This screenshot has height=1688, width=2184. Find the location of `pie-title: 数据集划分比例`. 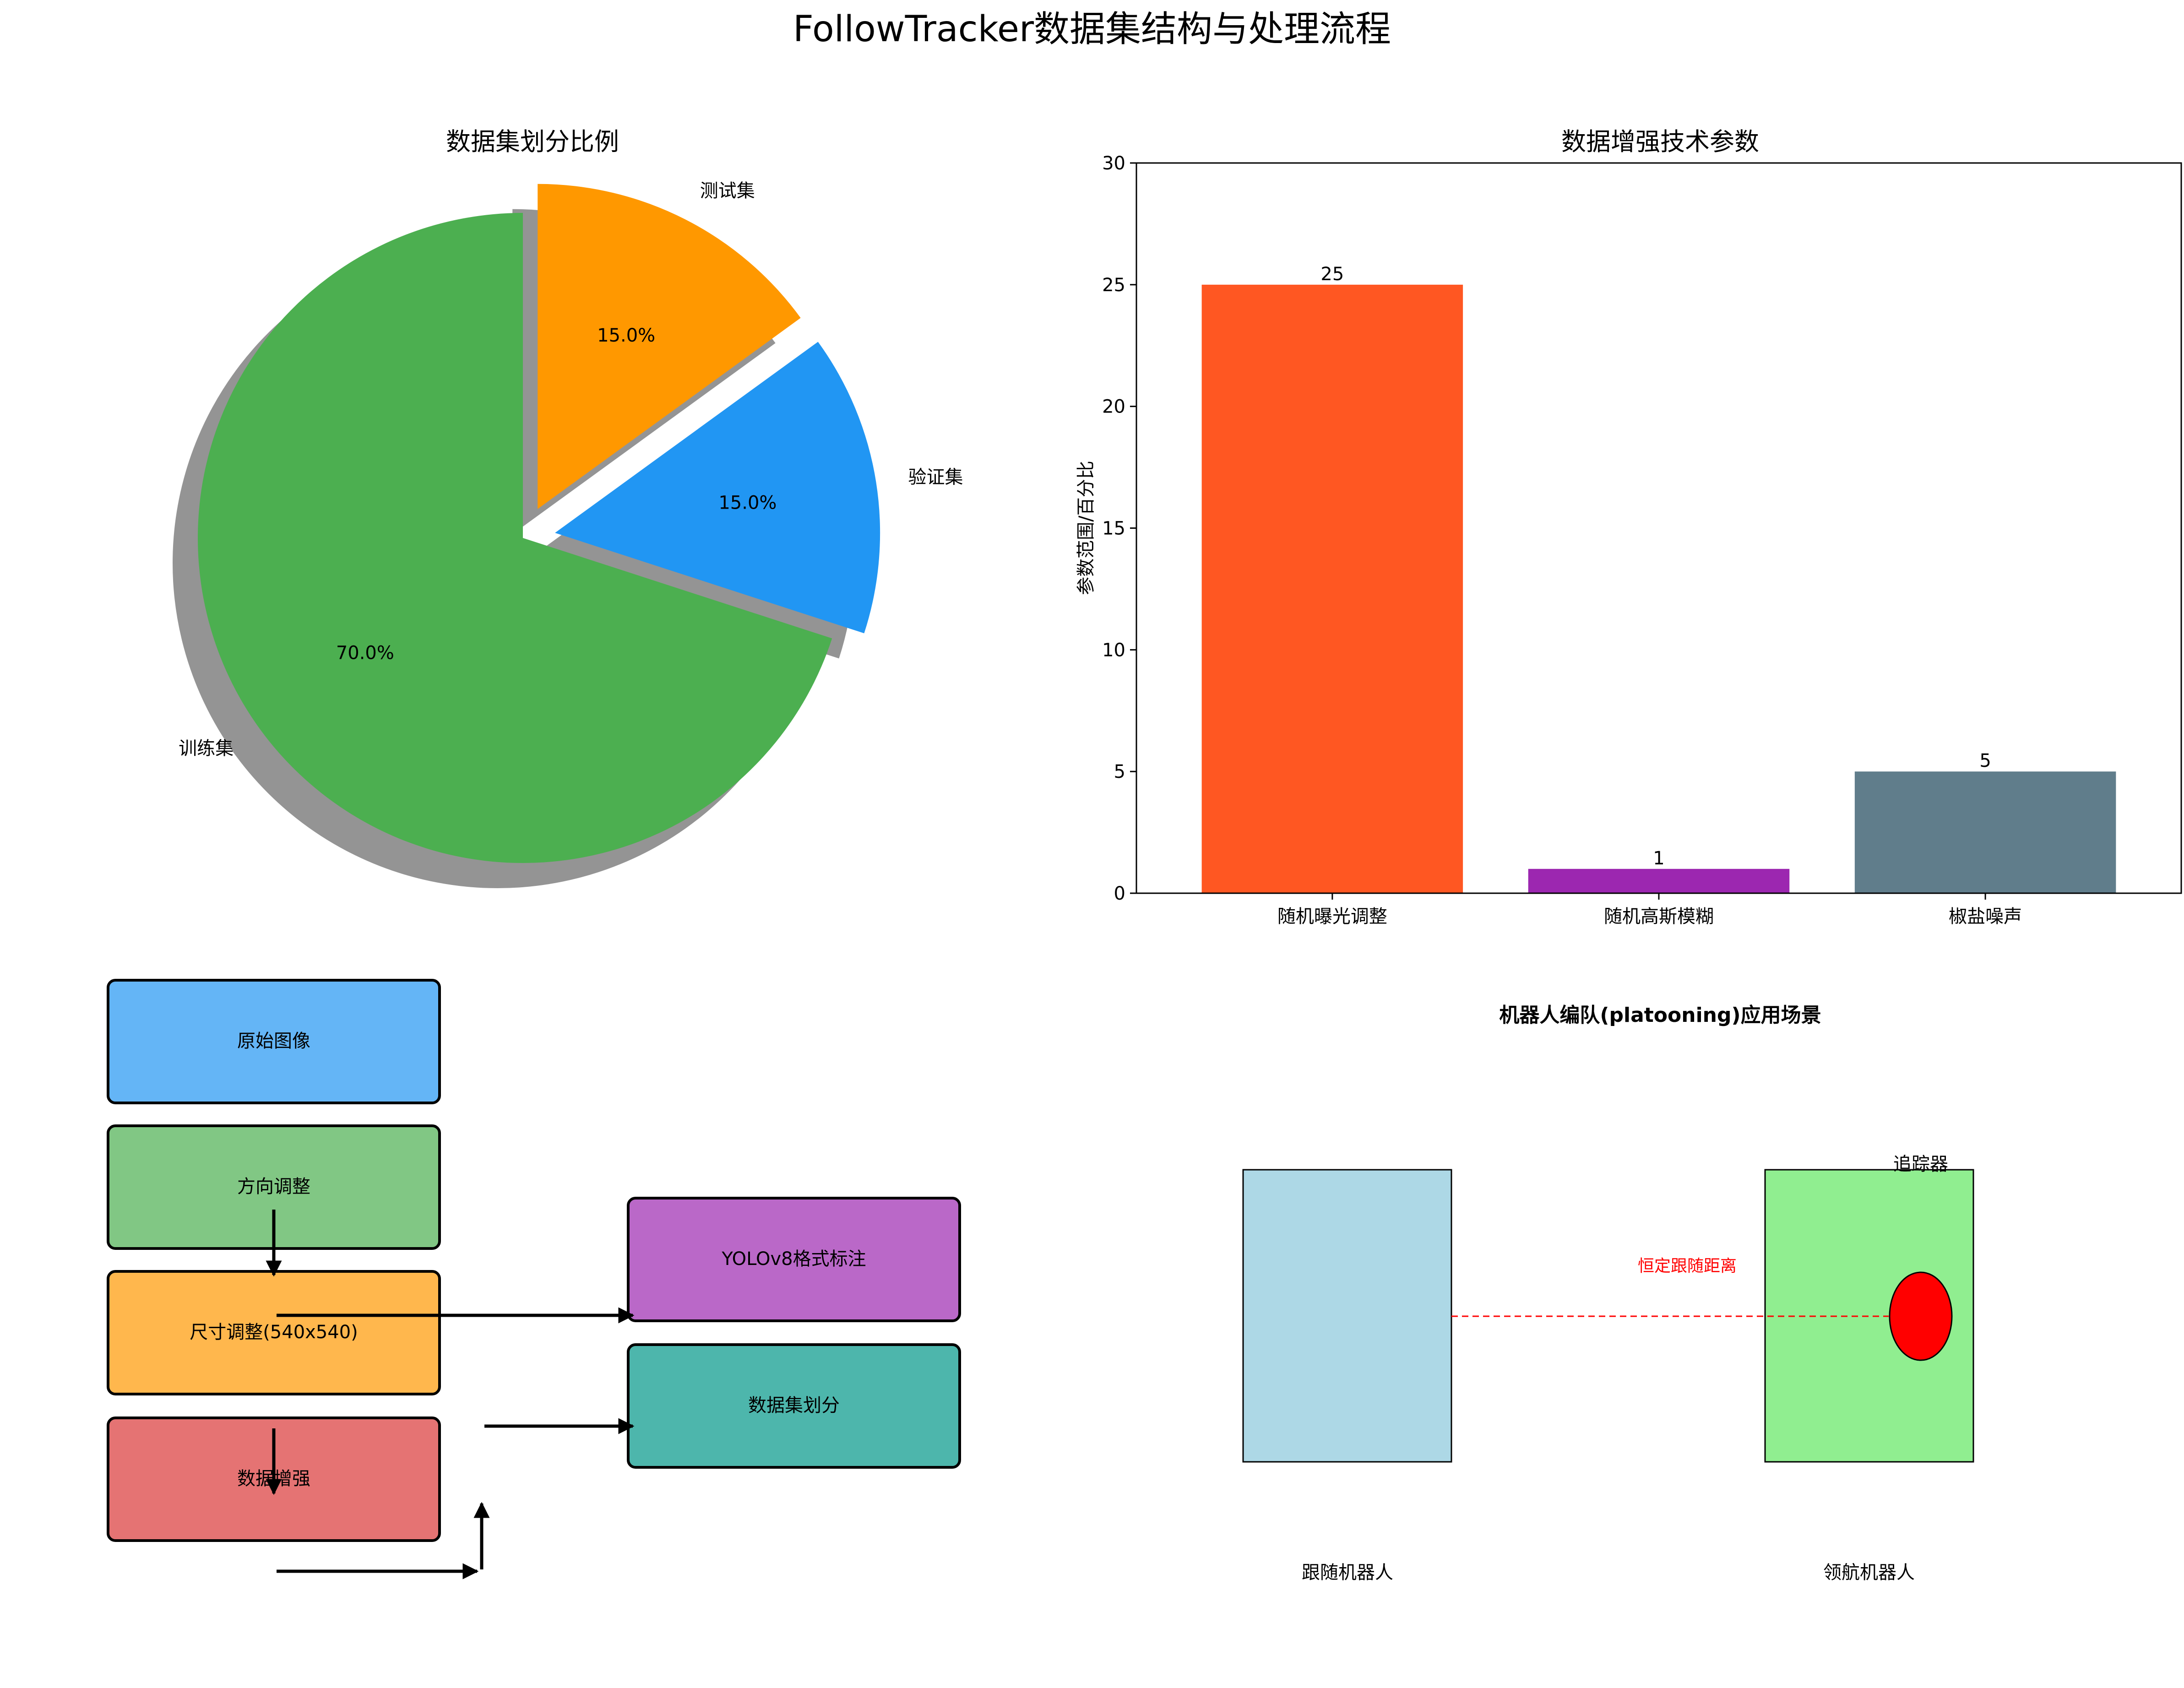

pie-title: 数据集划分比例 is located at coordinates (532, 141).